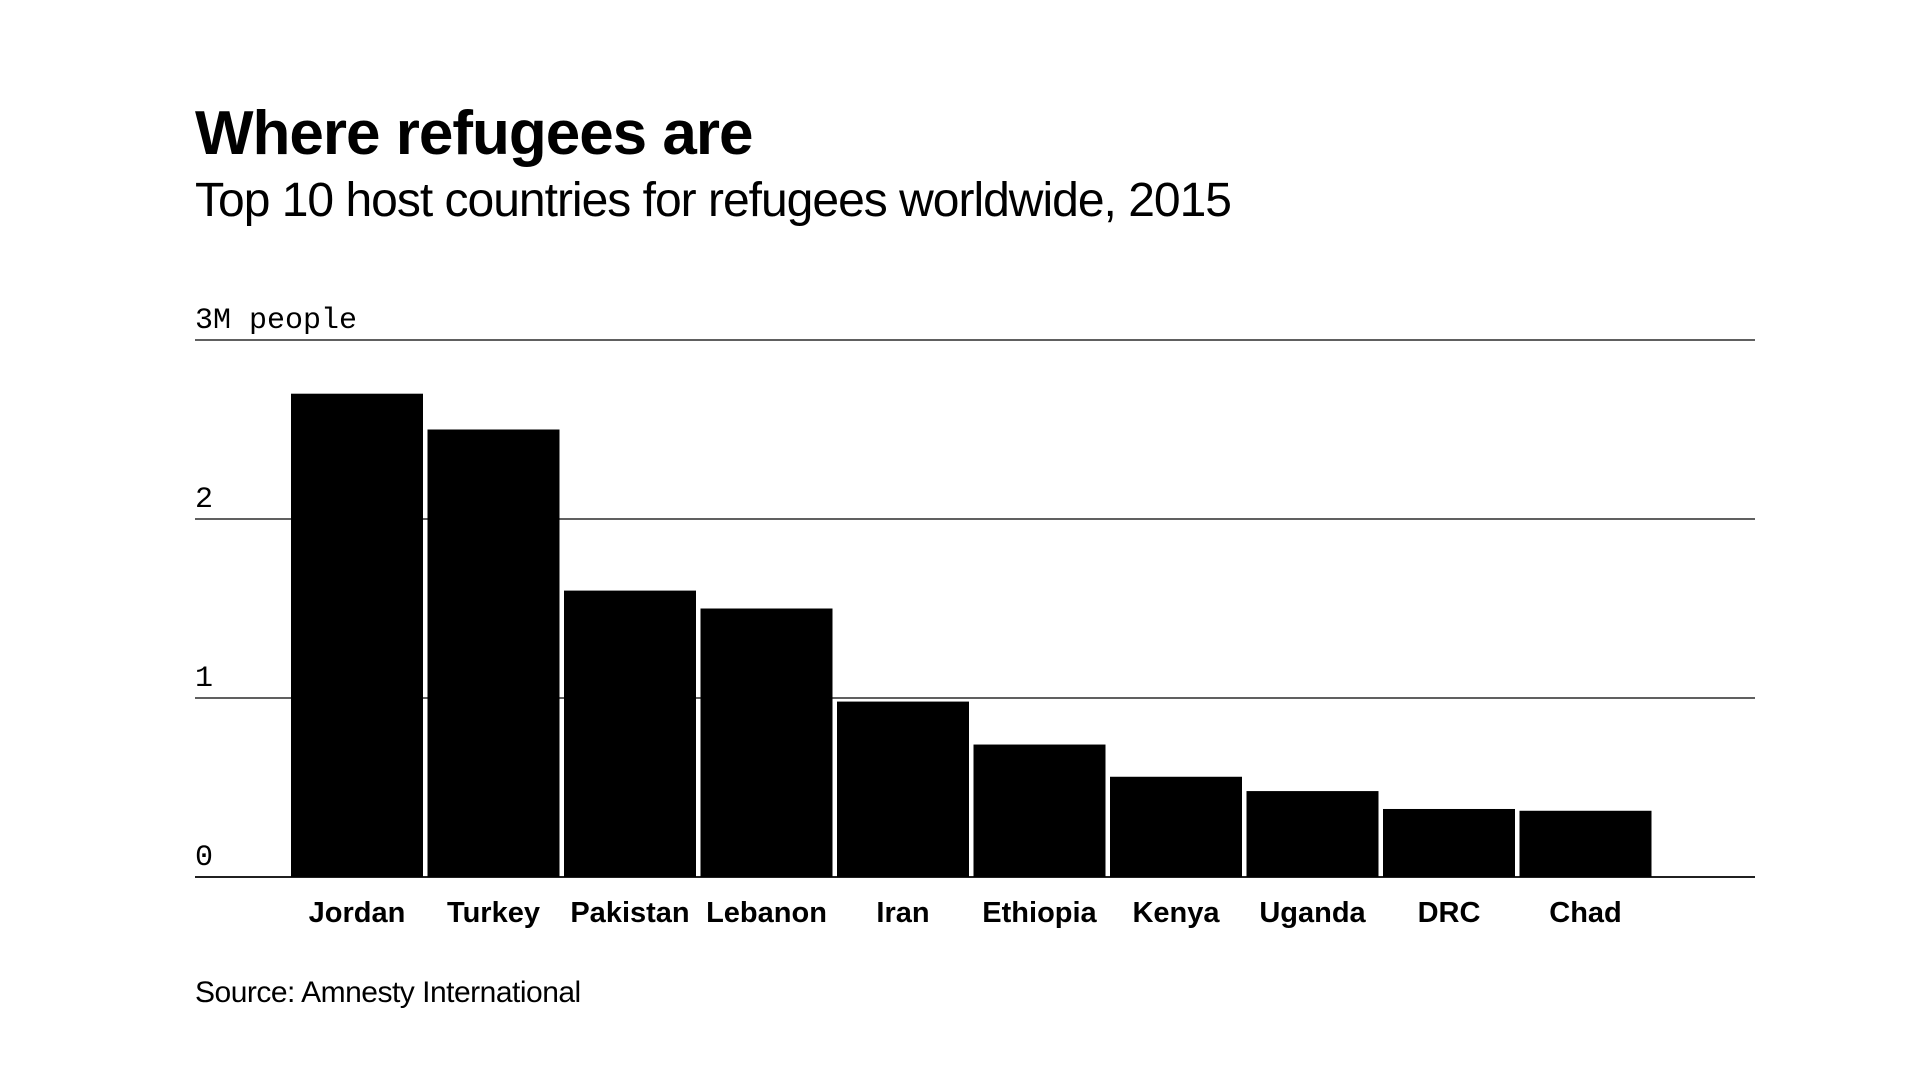 This screenshot has height=1080, width=1920. Describe the element at coordinates (1449, 913) in the screenshot. I see `x-tick-label: DRC` at that location.